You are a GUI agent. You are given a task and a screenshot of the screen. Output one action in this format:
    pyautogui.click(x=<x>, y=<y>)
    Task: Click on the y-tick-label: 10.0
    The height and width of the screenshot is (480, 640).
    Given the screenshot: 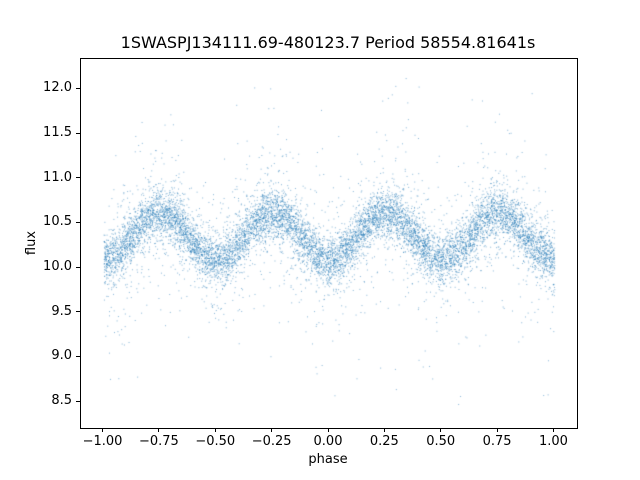 What is the action you would take?
    pyautogui.click(x=57, y=267)
    